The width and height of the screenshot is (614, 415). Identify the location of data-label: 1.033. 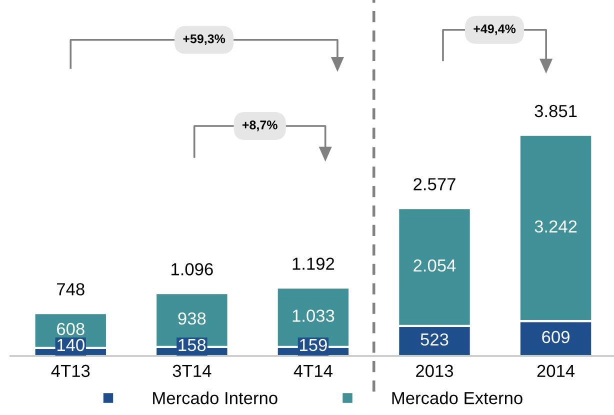
(313, 316).